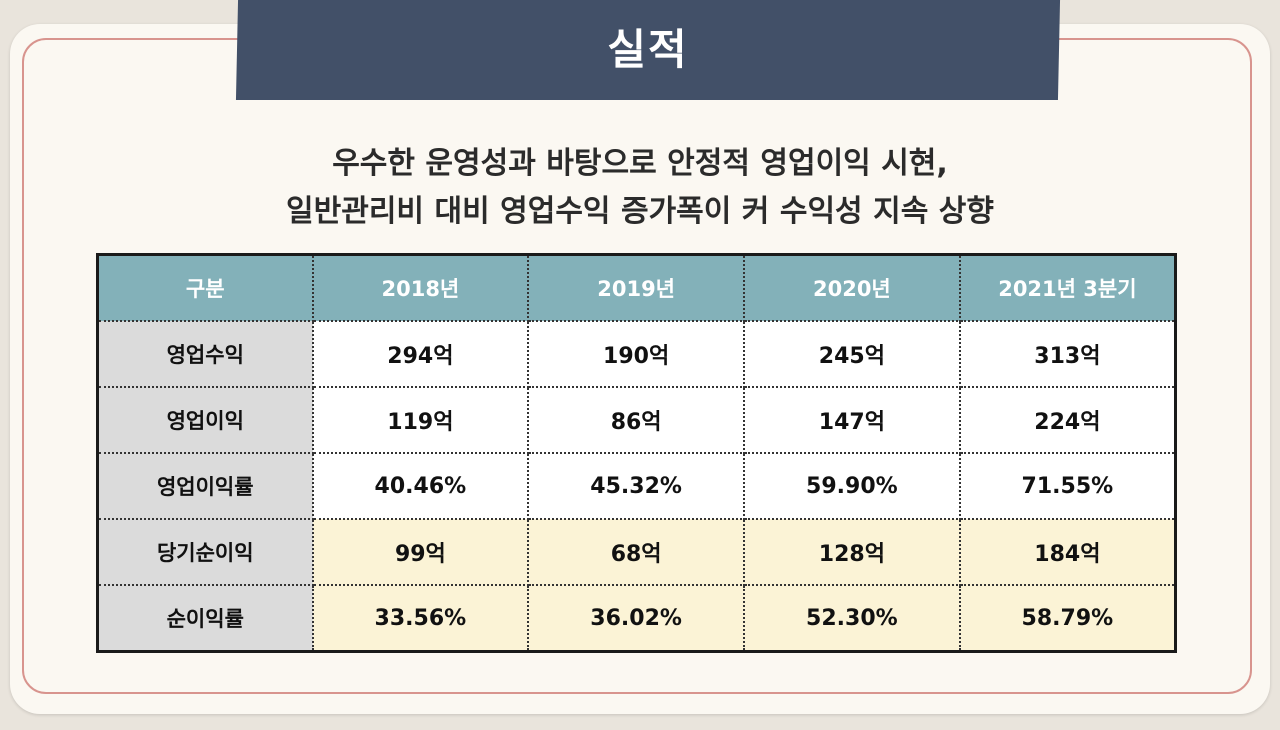 This screenshot has width=1280, height=730. I want to click on column-header-2018: 2018년, so click(420, 287).